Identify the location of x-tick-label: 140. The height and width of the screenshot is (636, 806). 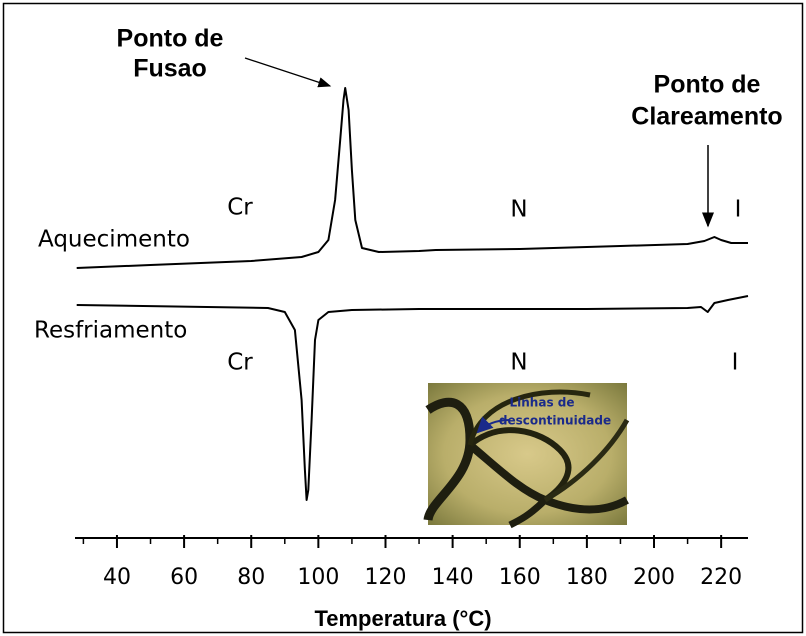
(453, 577).